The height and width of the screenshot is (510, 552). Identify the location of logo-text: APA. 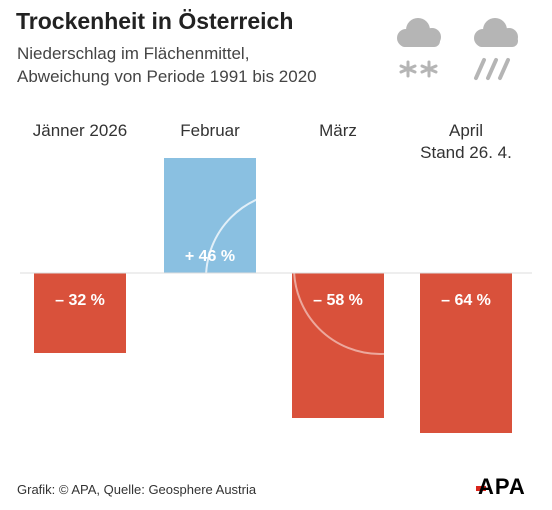
(502, 486).